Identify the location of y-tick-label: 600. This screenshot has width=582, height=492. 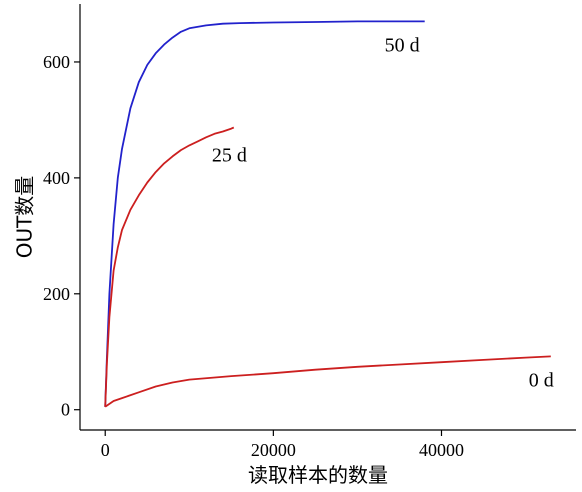
(56, 62).